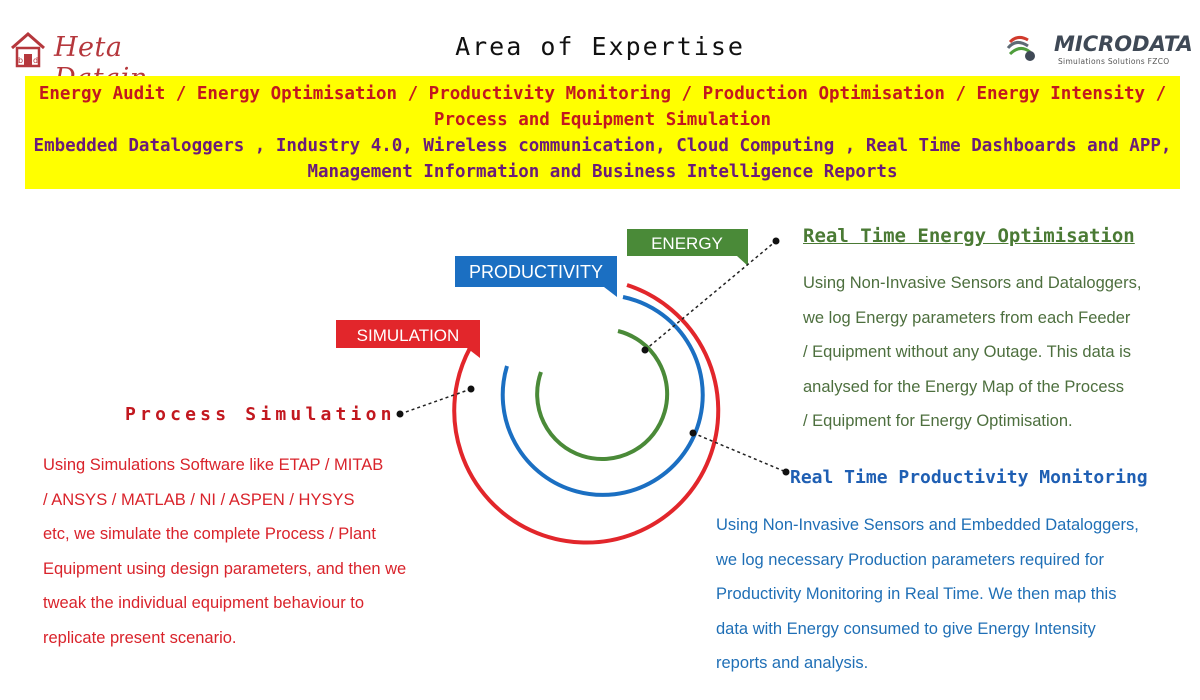 The width and height of the screenshot is (1200, 700). I want to click on productivity-connector, so click(739, 452).